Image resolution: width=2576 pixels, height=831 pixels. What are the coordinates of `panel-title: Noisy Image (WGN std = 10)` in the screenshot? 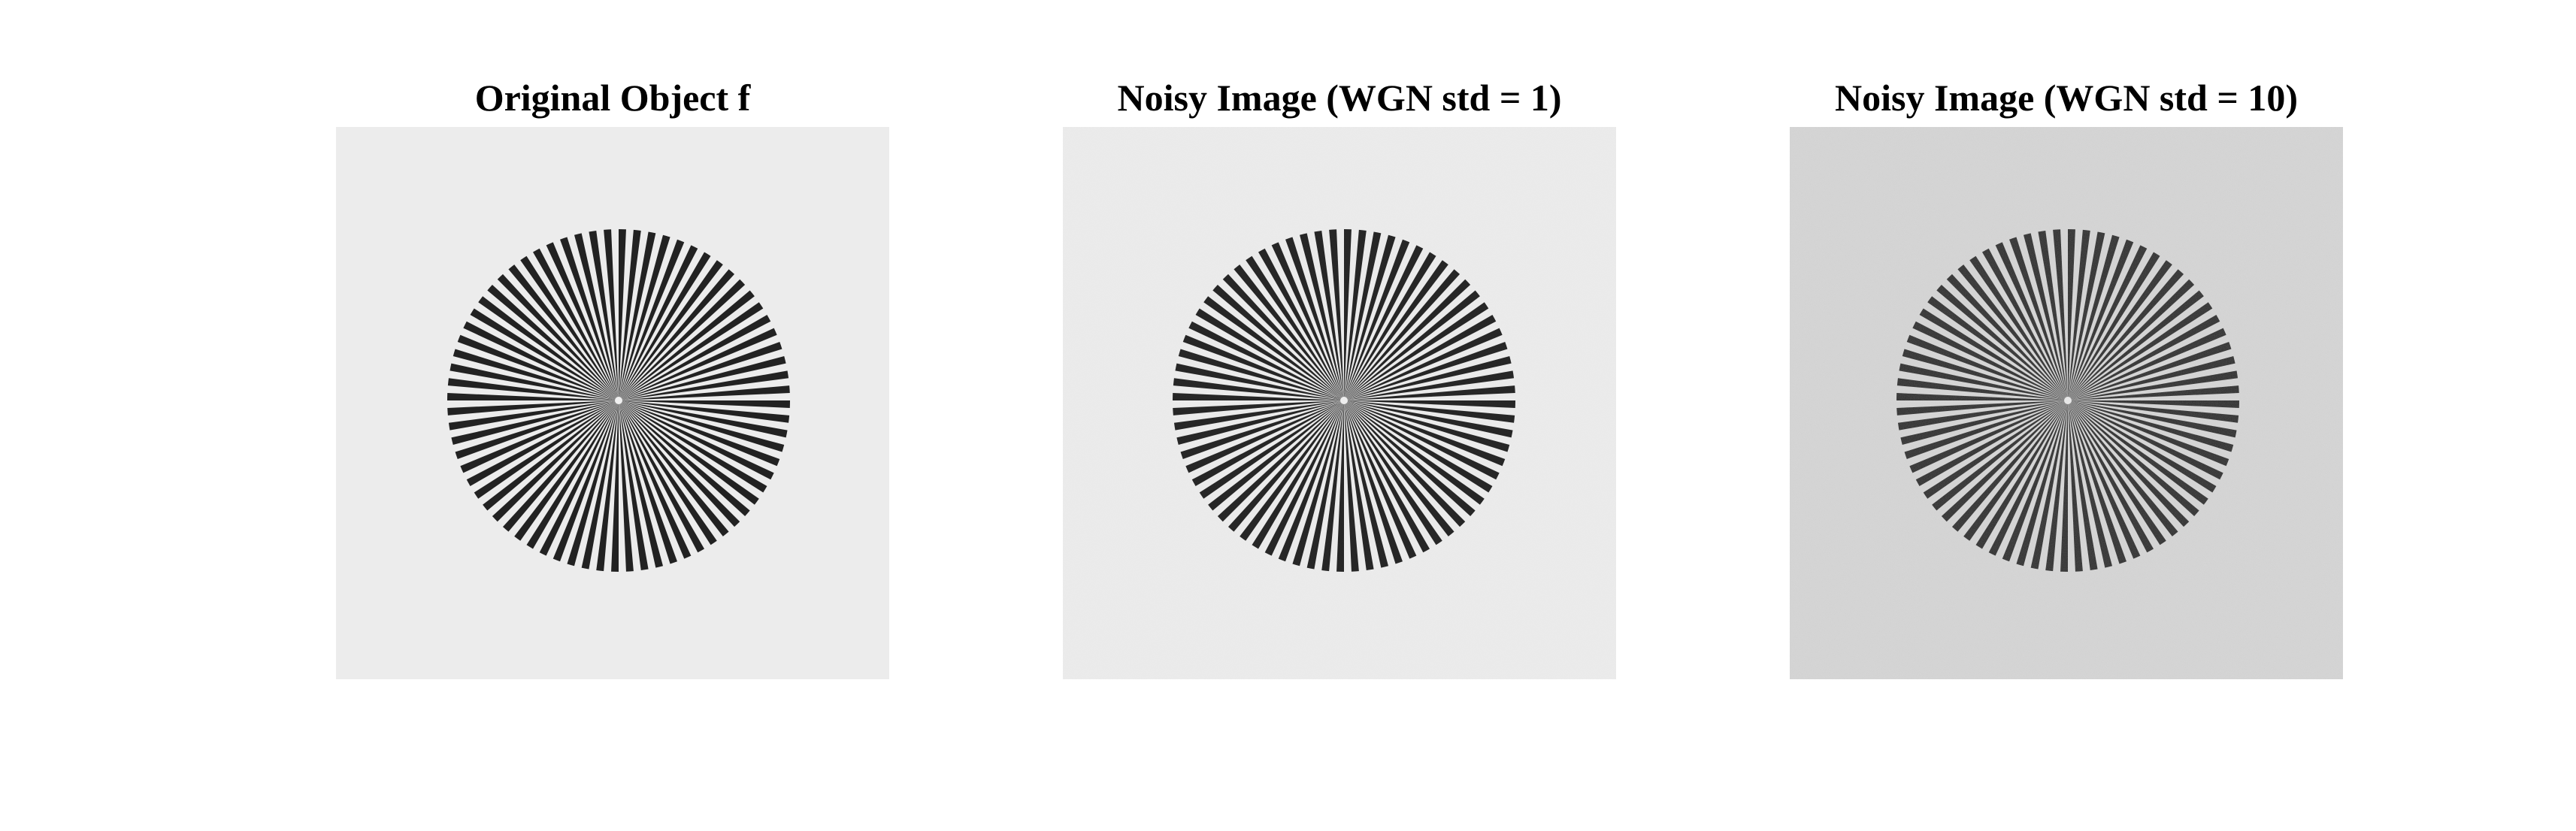 It's located at (2066, 98).